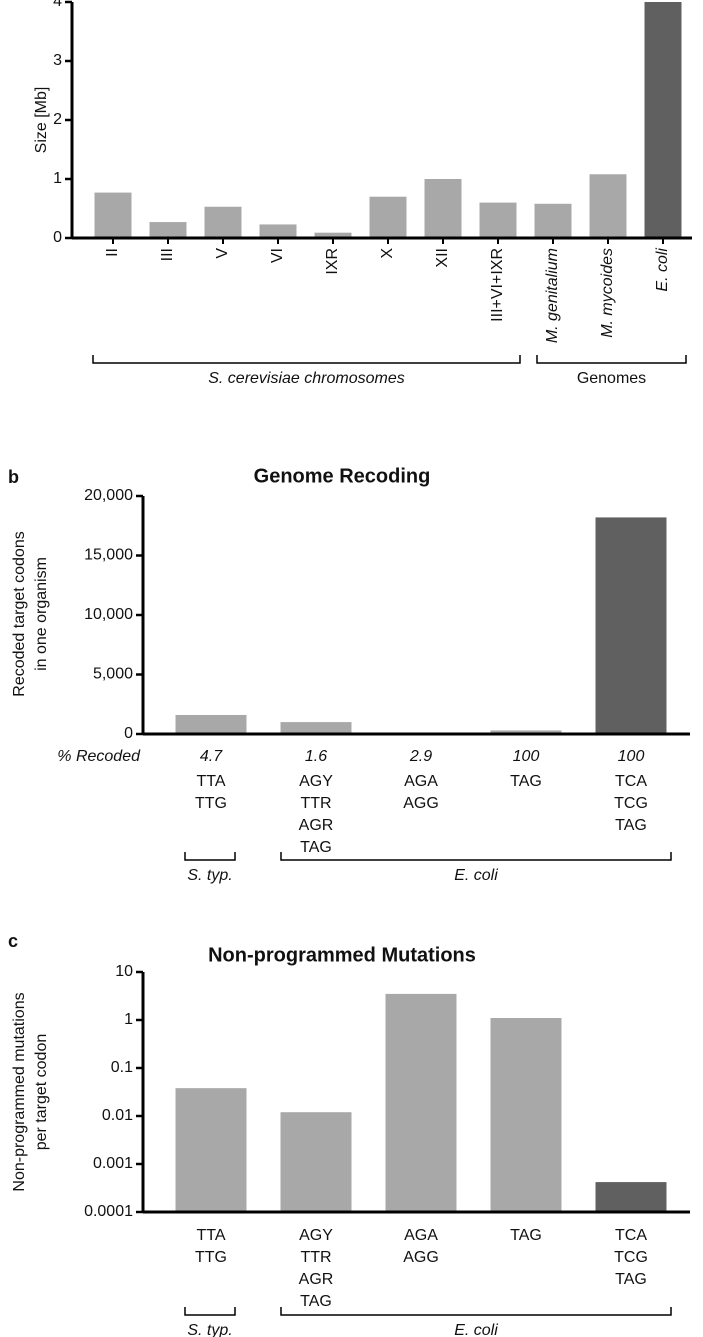 The image size is (703, 1337). What do you see at coordinates (342, 476) in the screenshot?
I see `chart-title: Genome Recoding` at bounding box center [342, 476].